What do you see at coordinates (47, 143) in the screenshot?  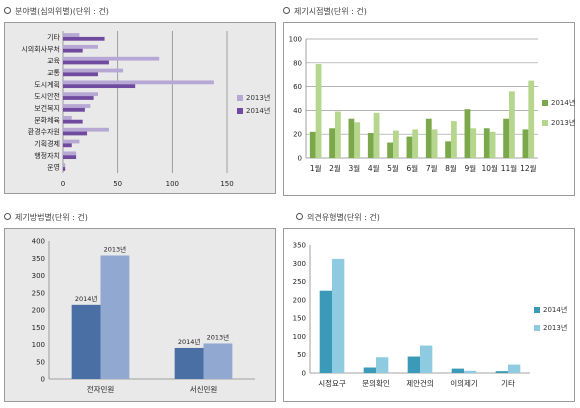 I see `category-label: 기획경제` at bounding box center [47, 143].